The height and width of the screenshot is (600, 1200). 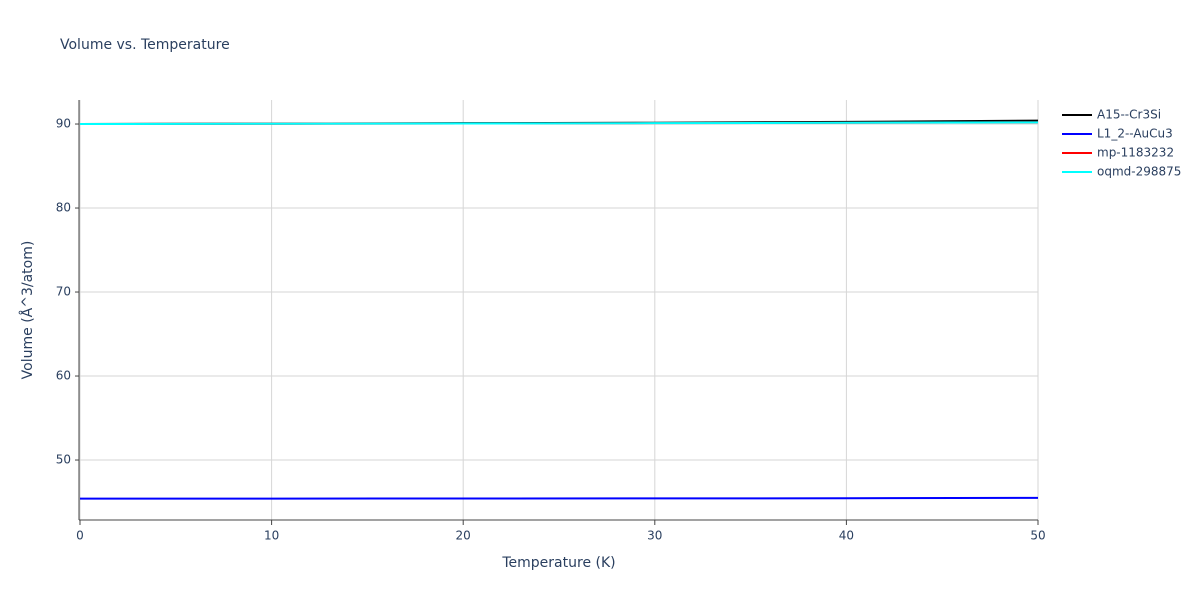 What do you see at coordinates (654, 536) in the screenshot?
I see `x-tick-label: 30` at bounding box center [654, 536].